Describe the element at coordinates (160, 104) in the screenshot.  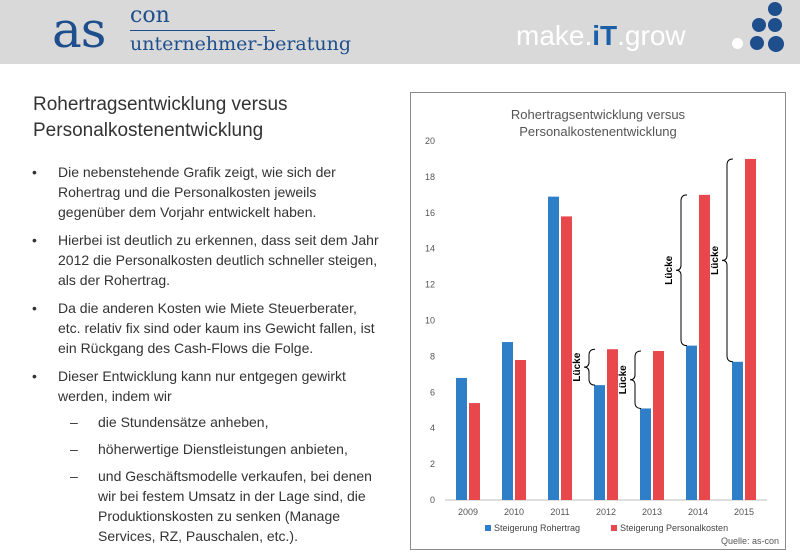
I see `page-title-line1: Rohertragsentwicklung versus` at that location.